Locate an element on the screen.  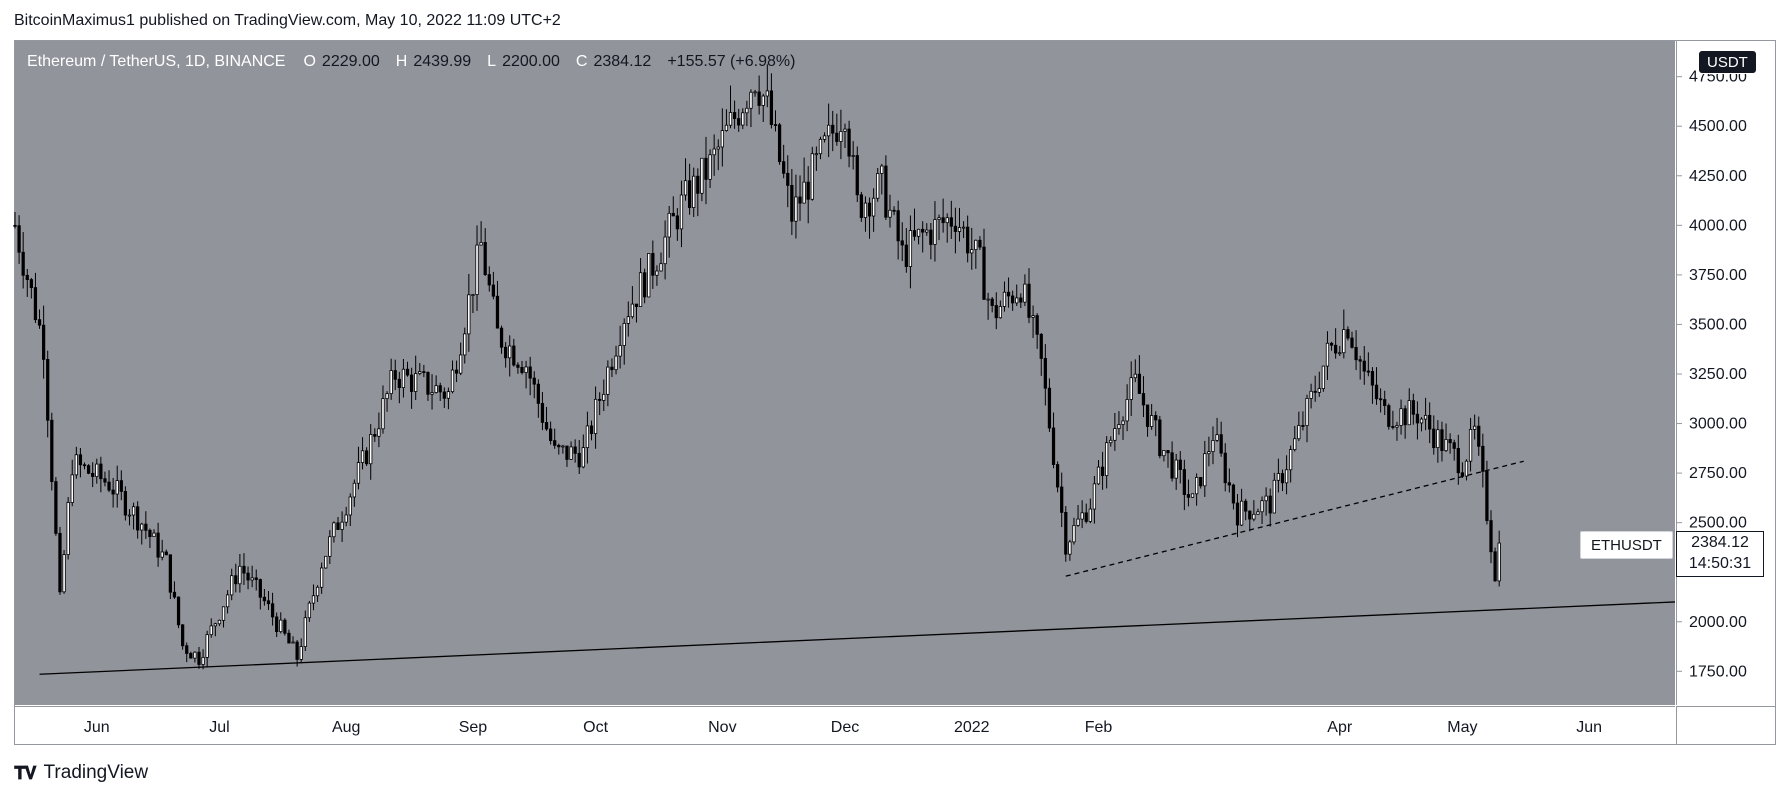
time-axis: Jun Jul Aug Sep Oct Nov Dec 2022 Feb Apr May Jun is located at coordinates (845, 725).